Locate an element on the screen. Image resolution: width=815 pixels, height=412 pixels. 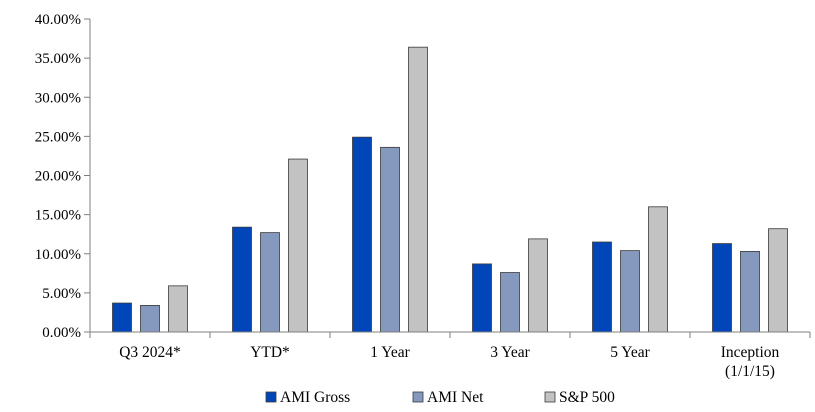
legend-swatch-ami-net is located at coordinates (418, 397).